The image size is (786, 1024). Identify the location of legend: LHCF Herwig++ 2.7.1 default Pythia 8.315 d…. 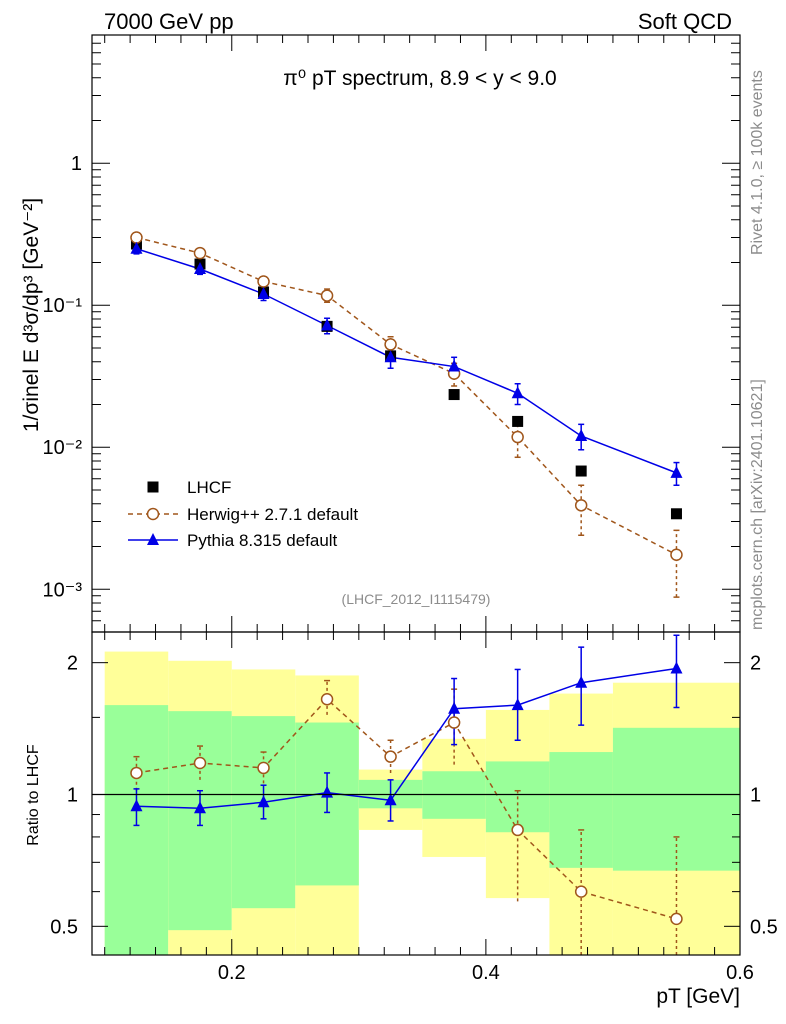
(243, 514).